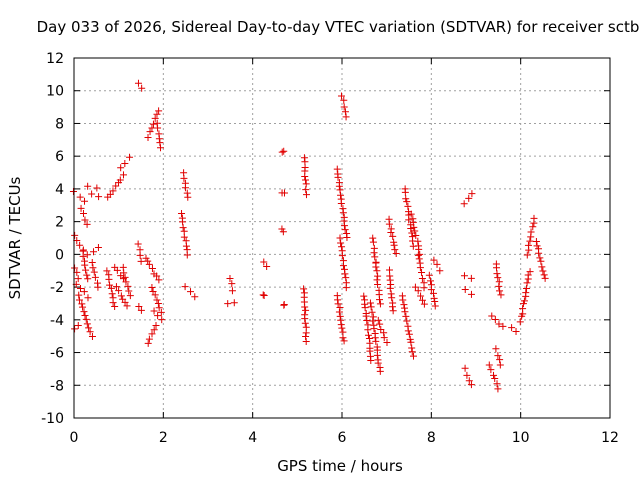 The width and height of the screenshot is (640, 480). Describe the element at coordinates (57, 288) in the screenshot. I see `y-tick-label: -2` at that location.